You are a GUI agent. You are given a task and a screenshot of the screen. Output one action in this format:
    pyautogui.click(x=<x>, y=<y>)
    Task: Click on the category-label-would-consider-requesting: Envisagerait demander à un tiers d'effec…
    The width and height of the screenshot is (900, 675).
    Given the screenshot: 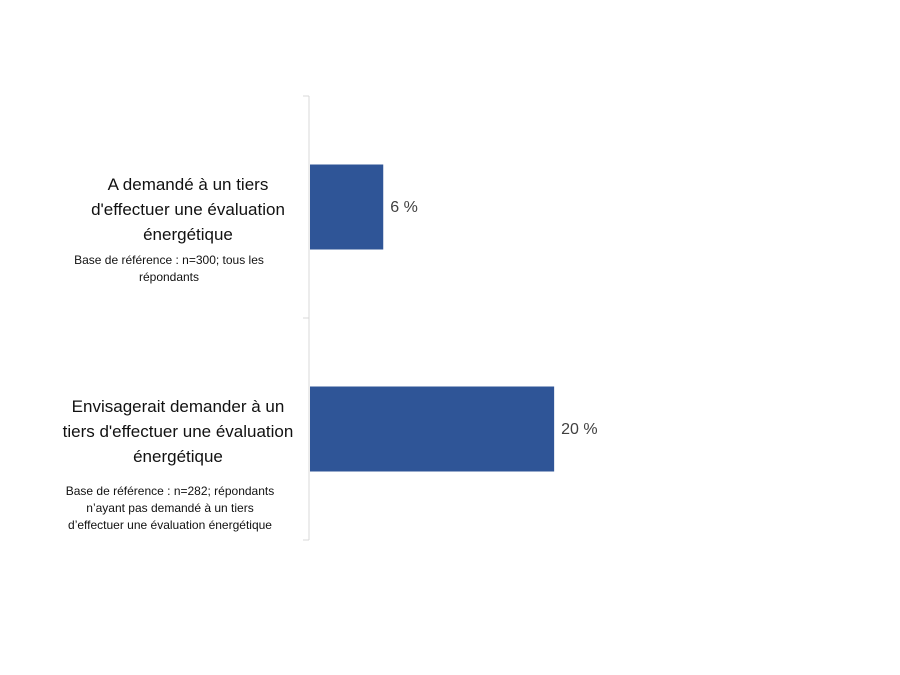 What is the action you would take?
    pyautogui.click(x=178, y=431)
    